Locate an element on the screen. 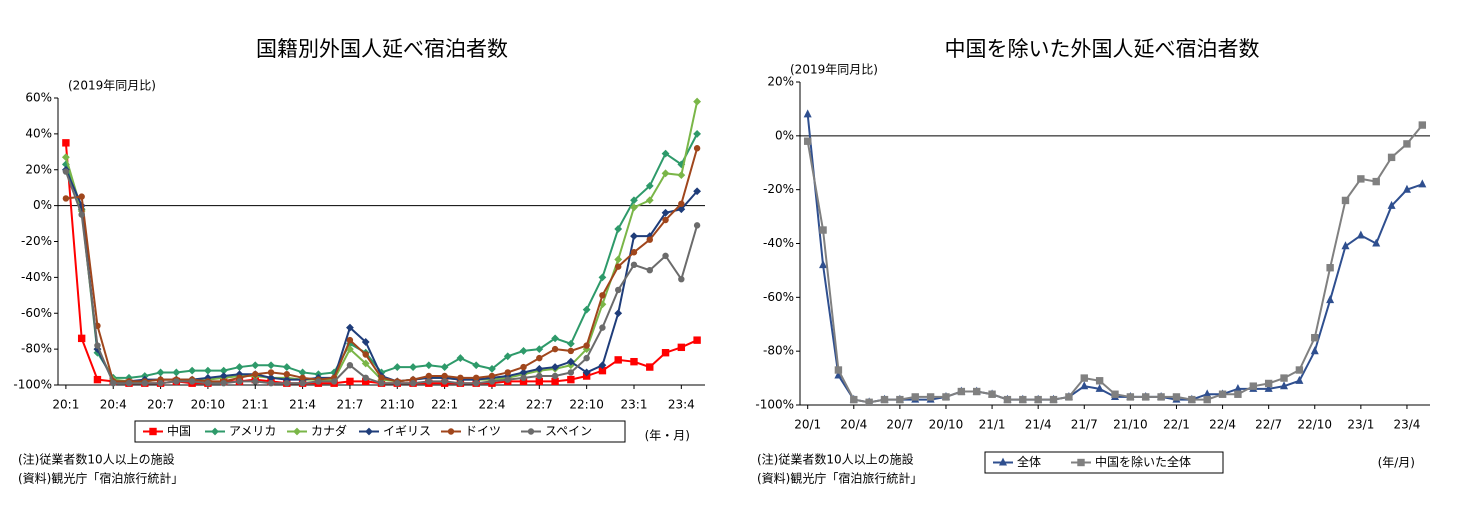 The image size is (1459, 516). x-axis-label: (年・月) is located at coordinates (667, 436).